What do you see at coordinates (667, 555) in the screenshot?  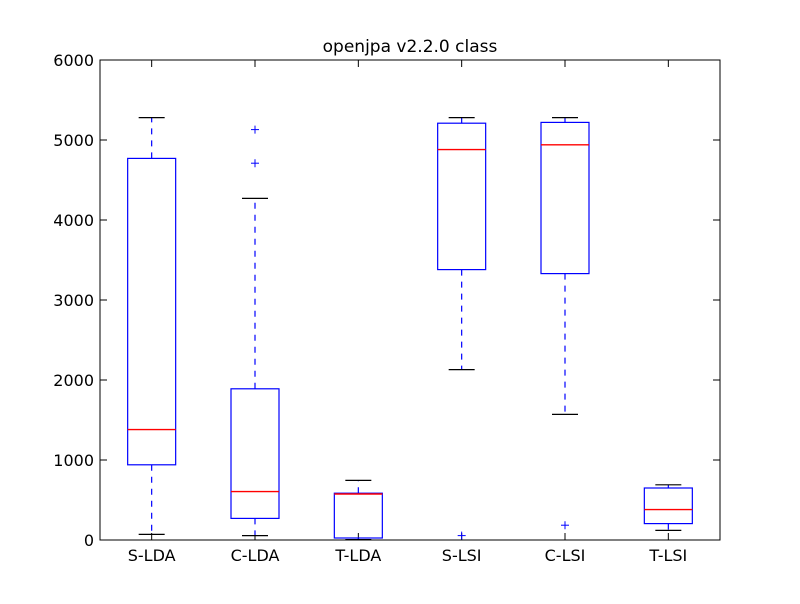 I see `x-tick-label: T-LSI` at bounding box center [667, 555].